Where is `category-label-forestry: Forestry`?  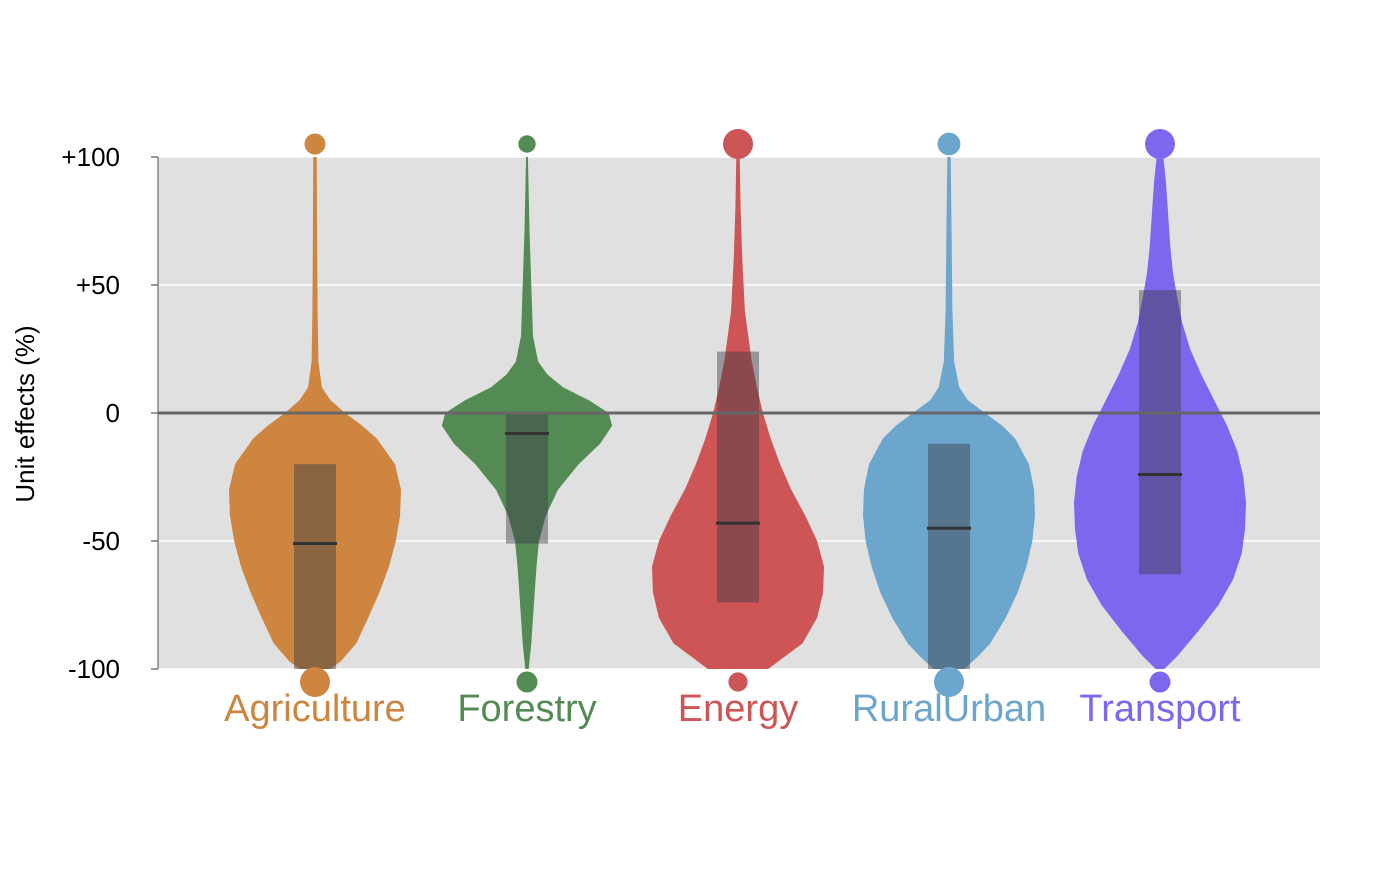 category-label-forestry: Forestry is located at coordinates (526, 709).